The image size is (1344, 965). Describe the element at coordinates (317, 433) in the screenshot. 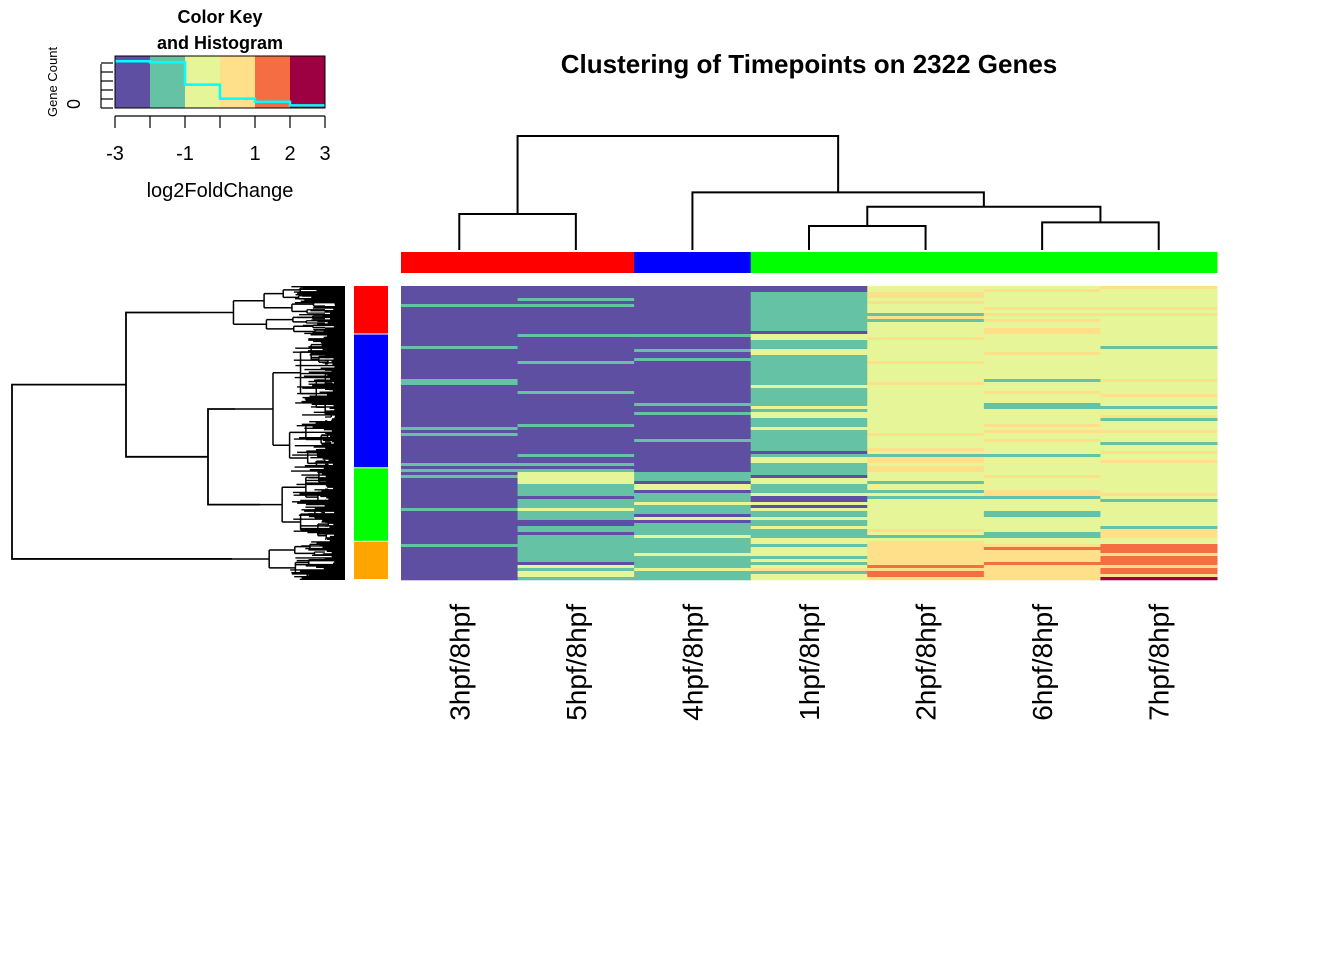

I see `row-dendrogram-leaves` at that location.